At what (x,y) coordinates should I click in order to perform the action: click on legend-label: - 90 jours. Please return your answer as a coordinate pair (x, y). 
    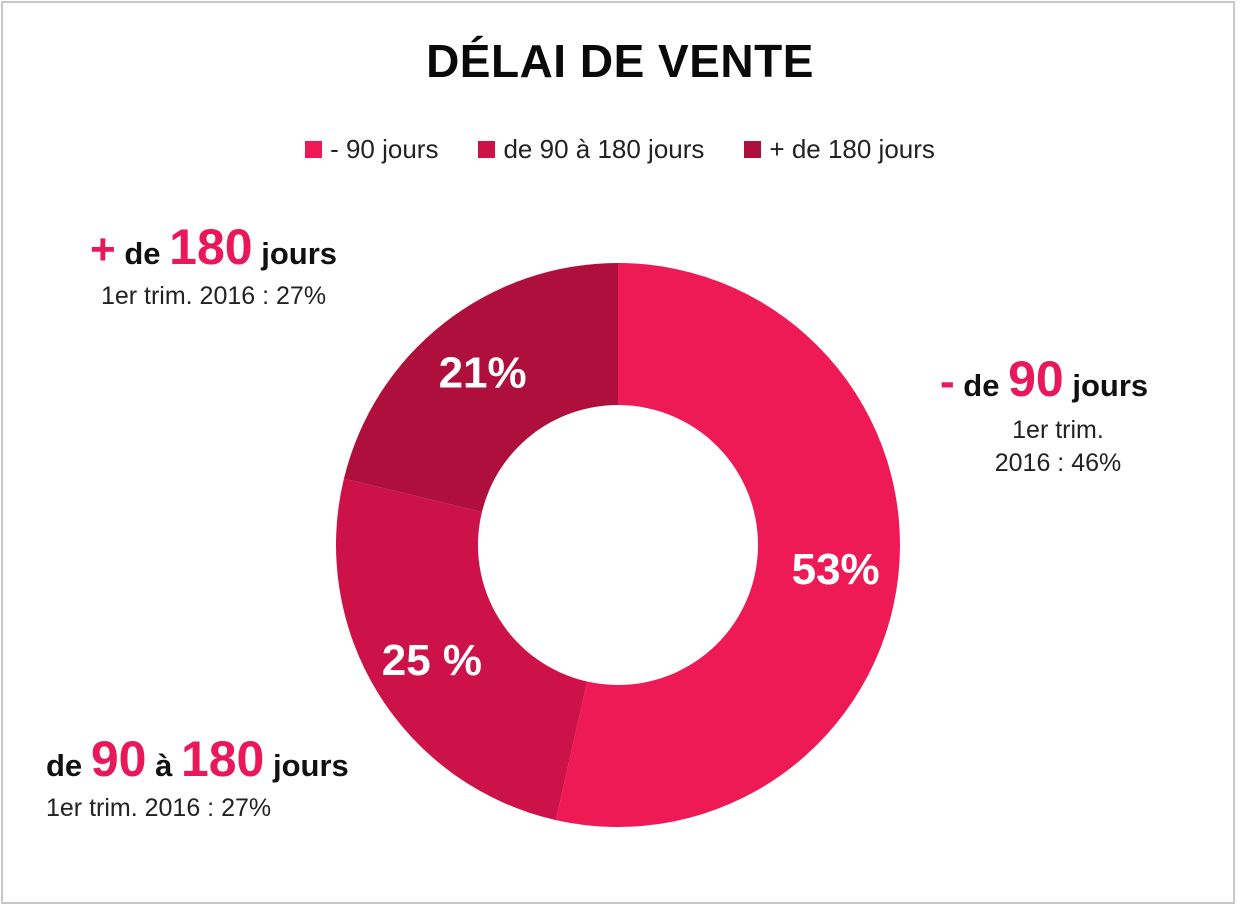
    Looking at the image, I should click on (384, 149).